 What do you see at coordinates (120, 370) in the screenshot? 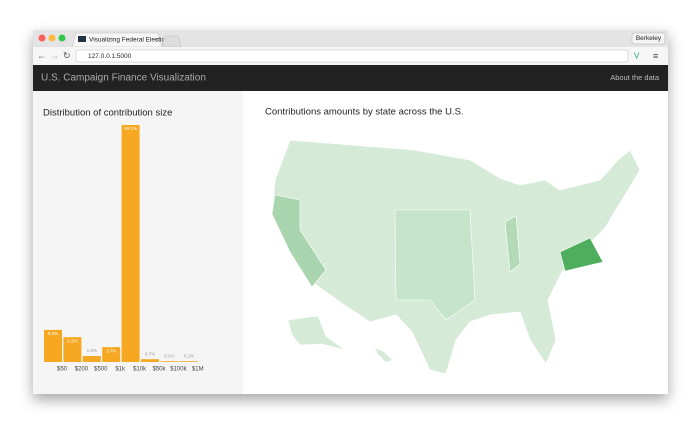
I see `x-tick-label: $1k` at bounding box center [120, 370].